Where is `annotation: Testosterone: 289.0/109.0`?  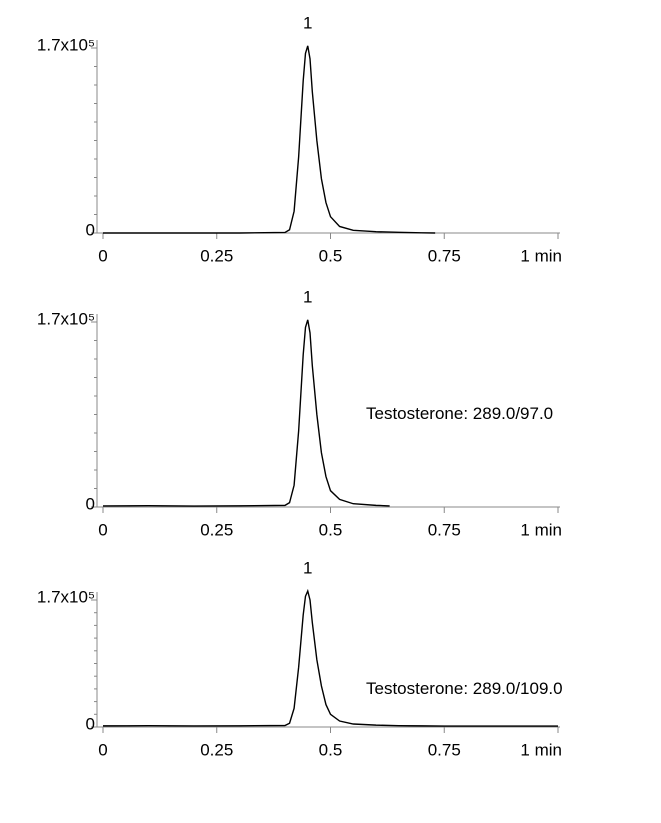
annotation: Testosterone: 289.0/109.0 is located at coordinates (464, 688).